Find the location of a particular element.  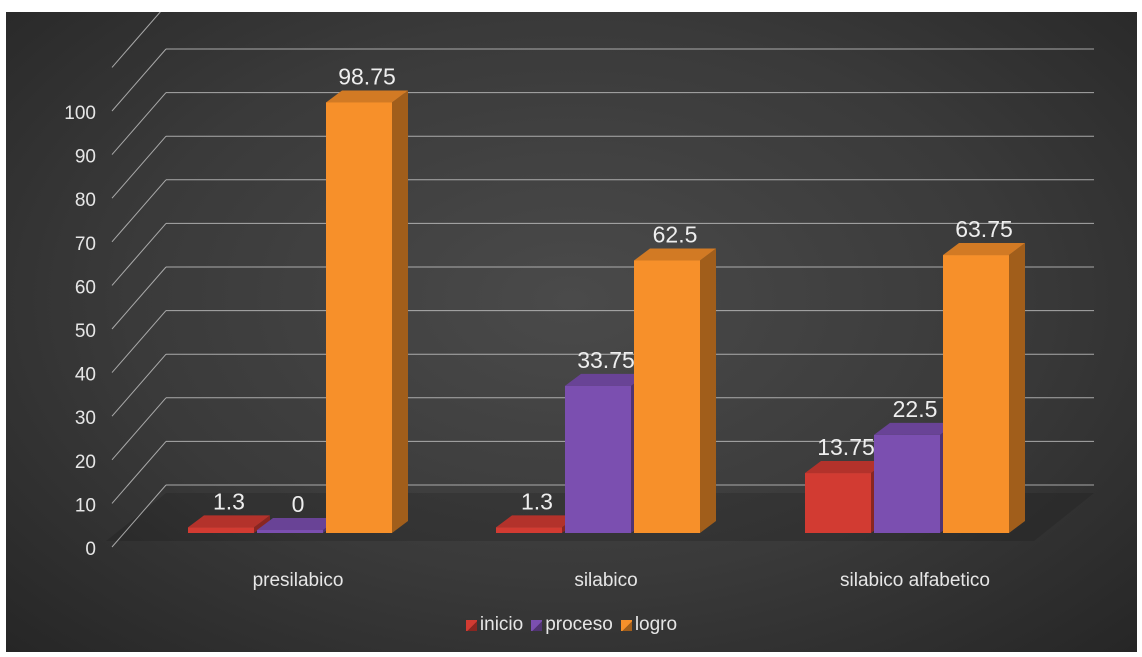

legend-item: logro is located at coordinates (649, 625).